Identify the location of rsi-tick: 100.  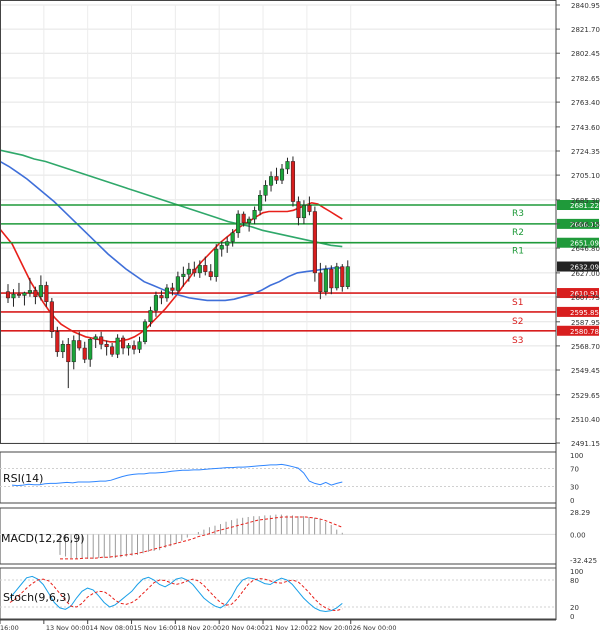
(576, 456).